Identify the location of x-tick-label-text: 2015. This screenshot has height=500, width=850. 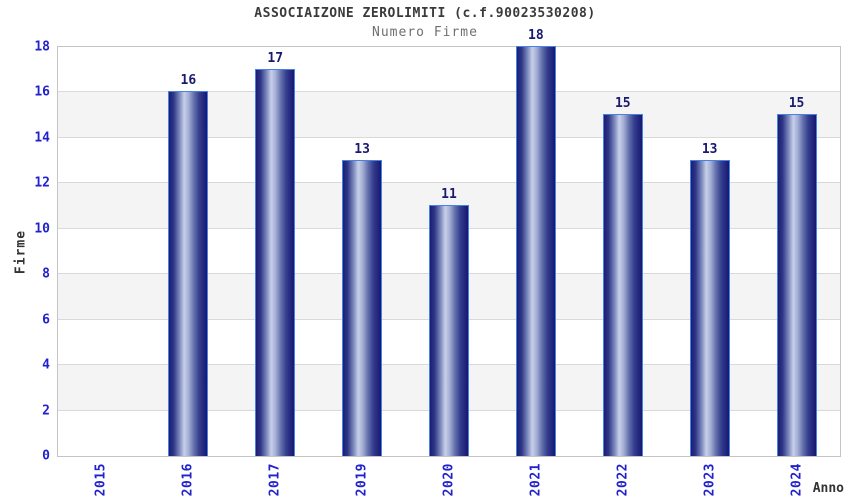
(101, 480).